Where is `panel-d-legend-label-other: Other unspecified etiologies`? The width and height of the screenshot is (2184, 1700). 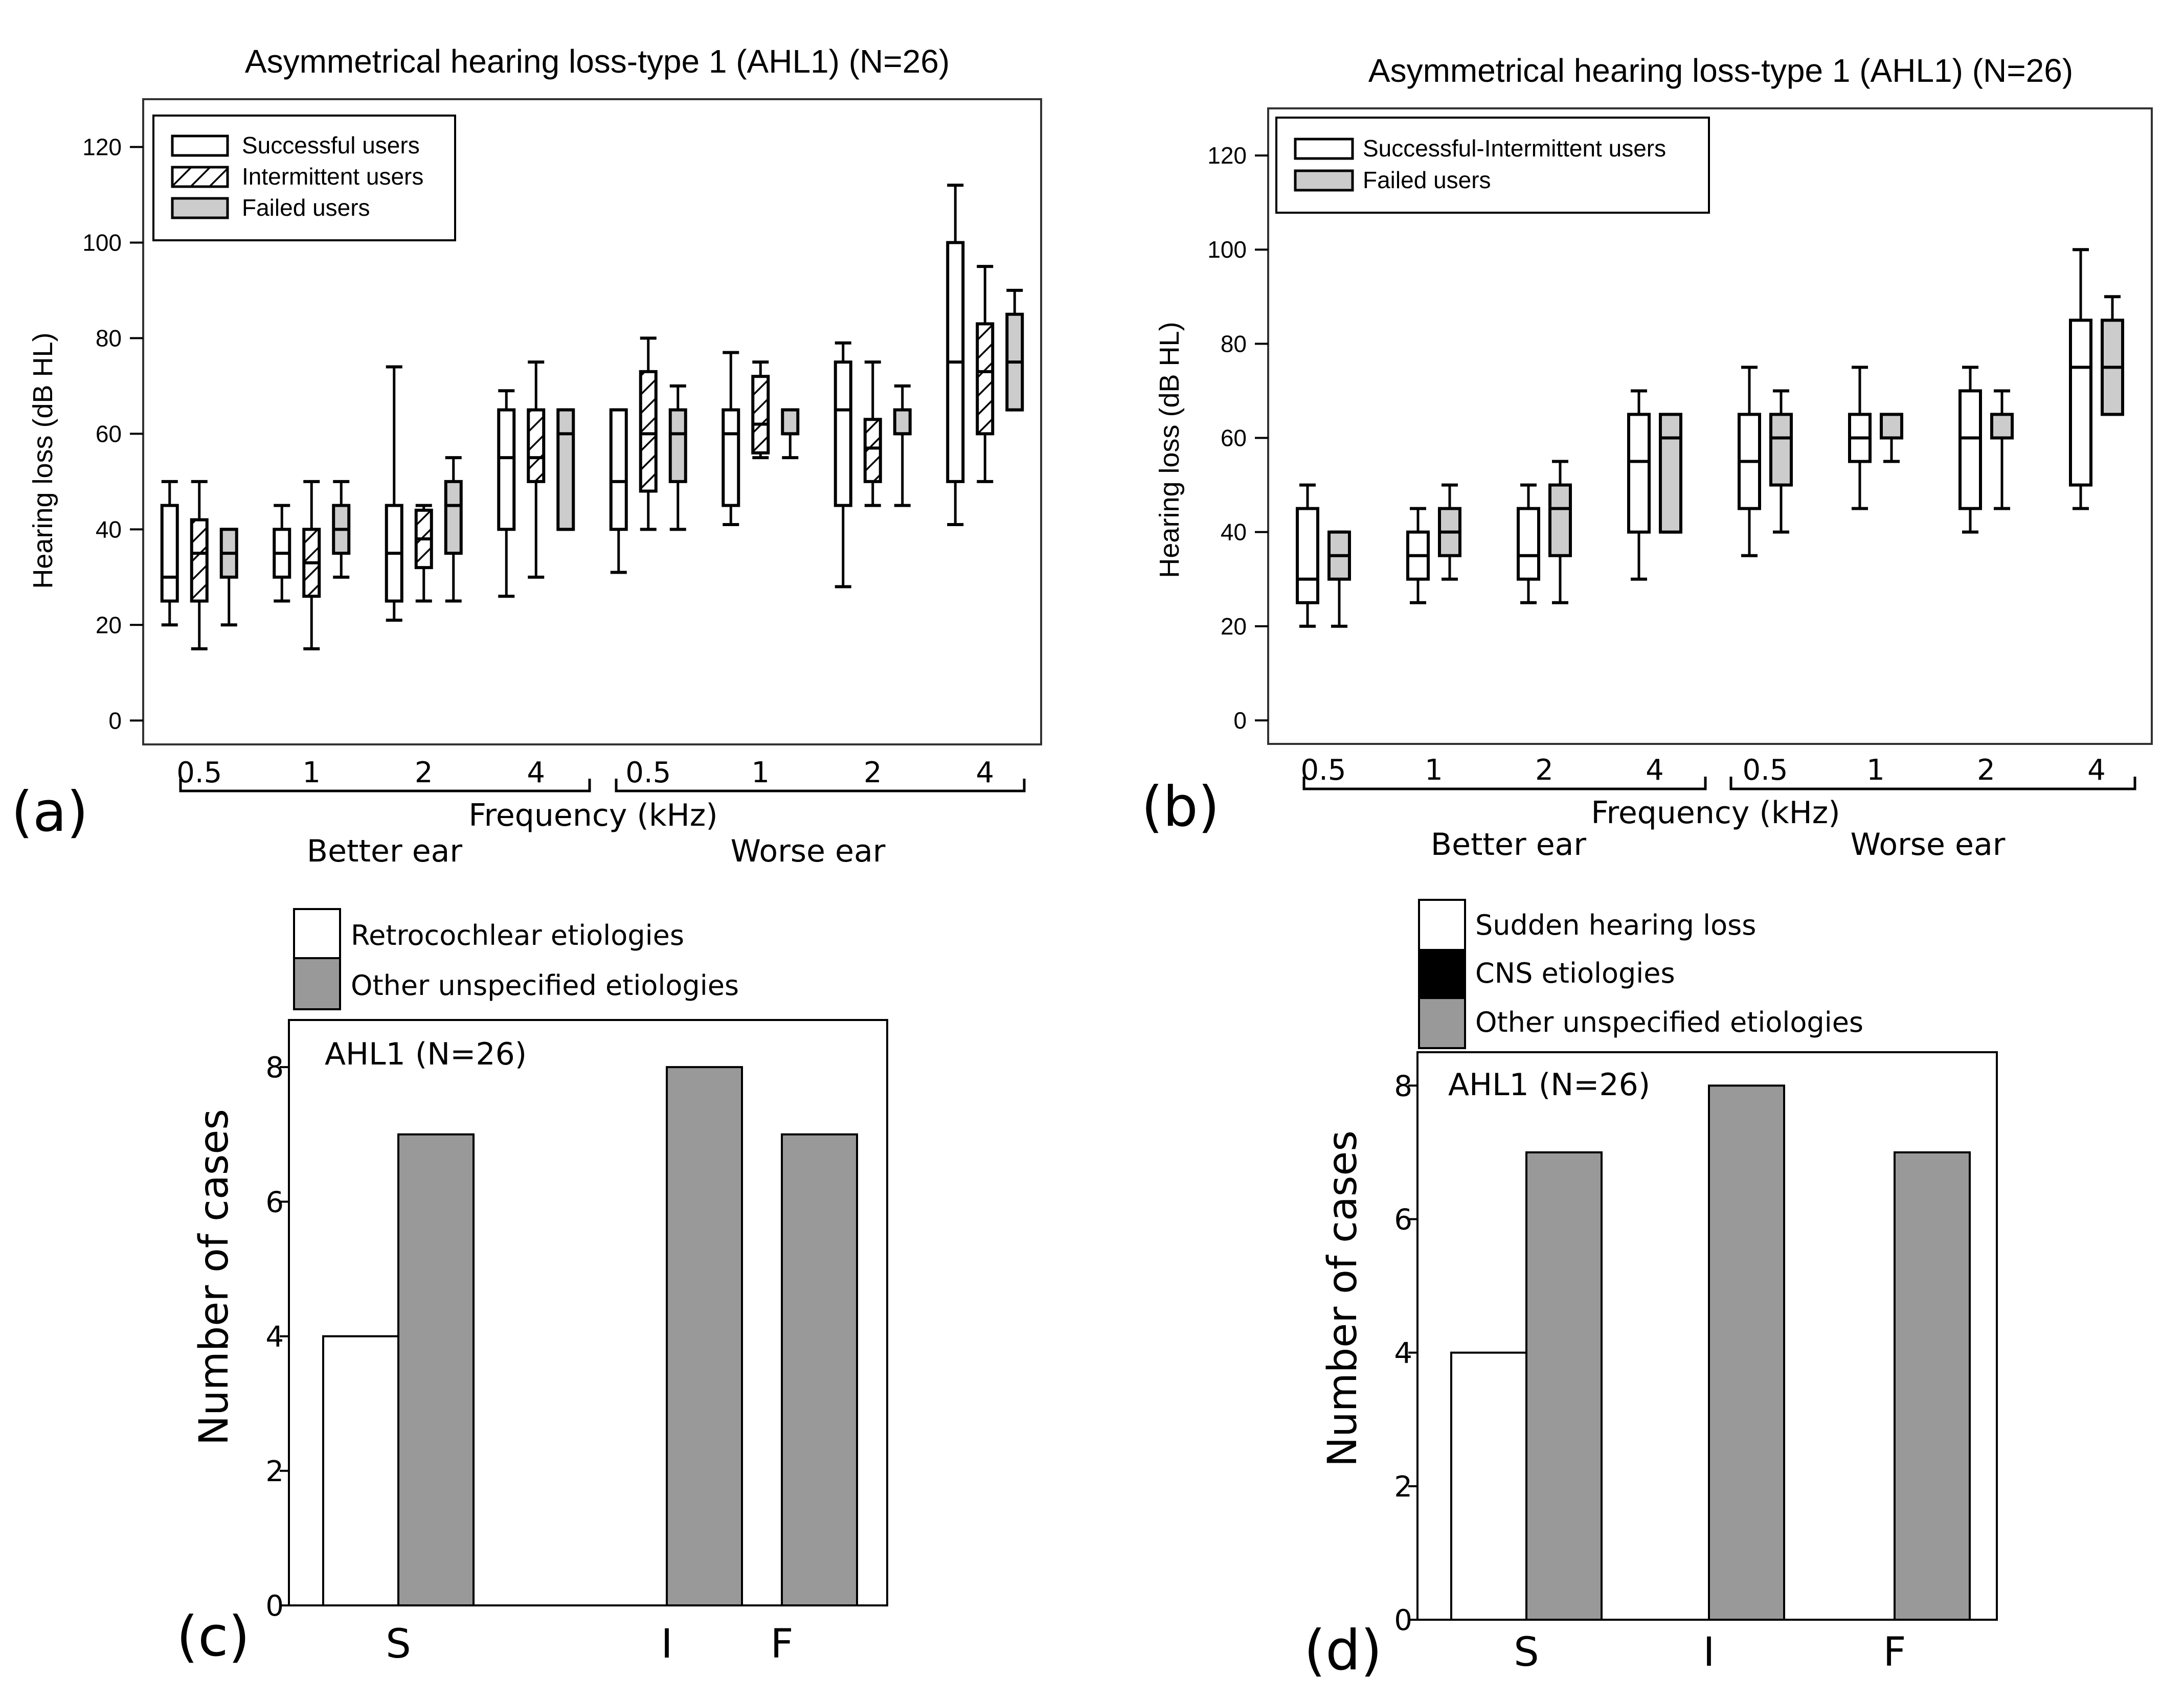 panel-d-legend-label-other: Other unspecified etiologies is located at coordinates (1669, 1022).